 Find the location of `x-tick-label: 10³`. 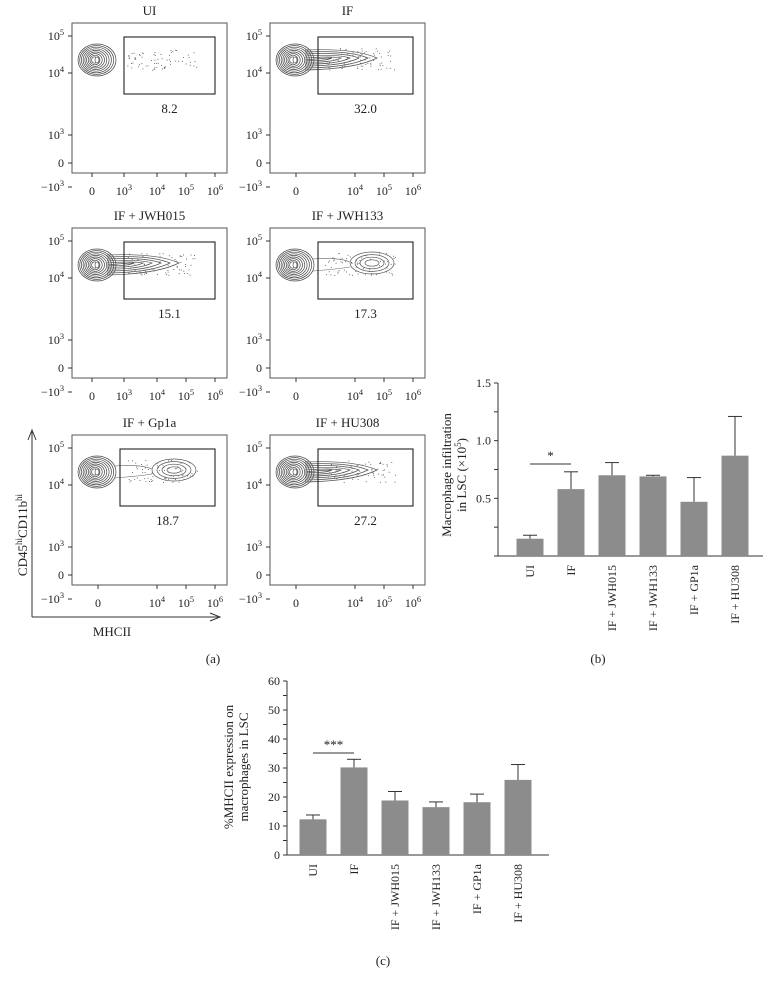

x-tick-label: 10³ is located at coordinates (124, 190).